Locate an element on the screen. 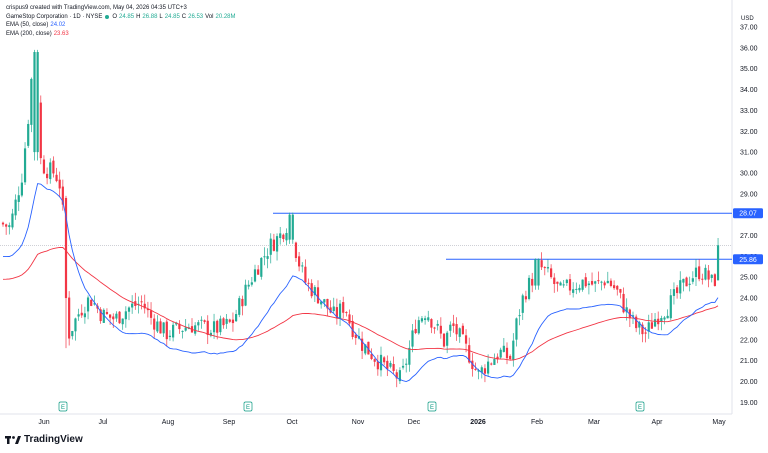  x-tick-label: Dec is located at coordinates (414, 422).